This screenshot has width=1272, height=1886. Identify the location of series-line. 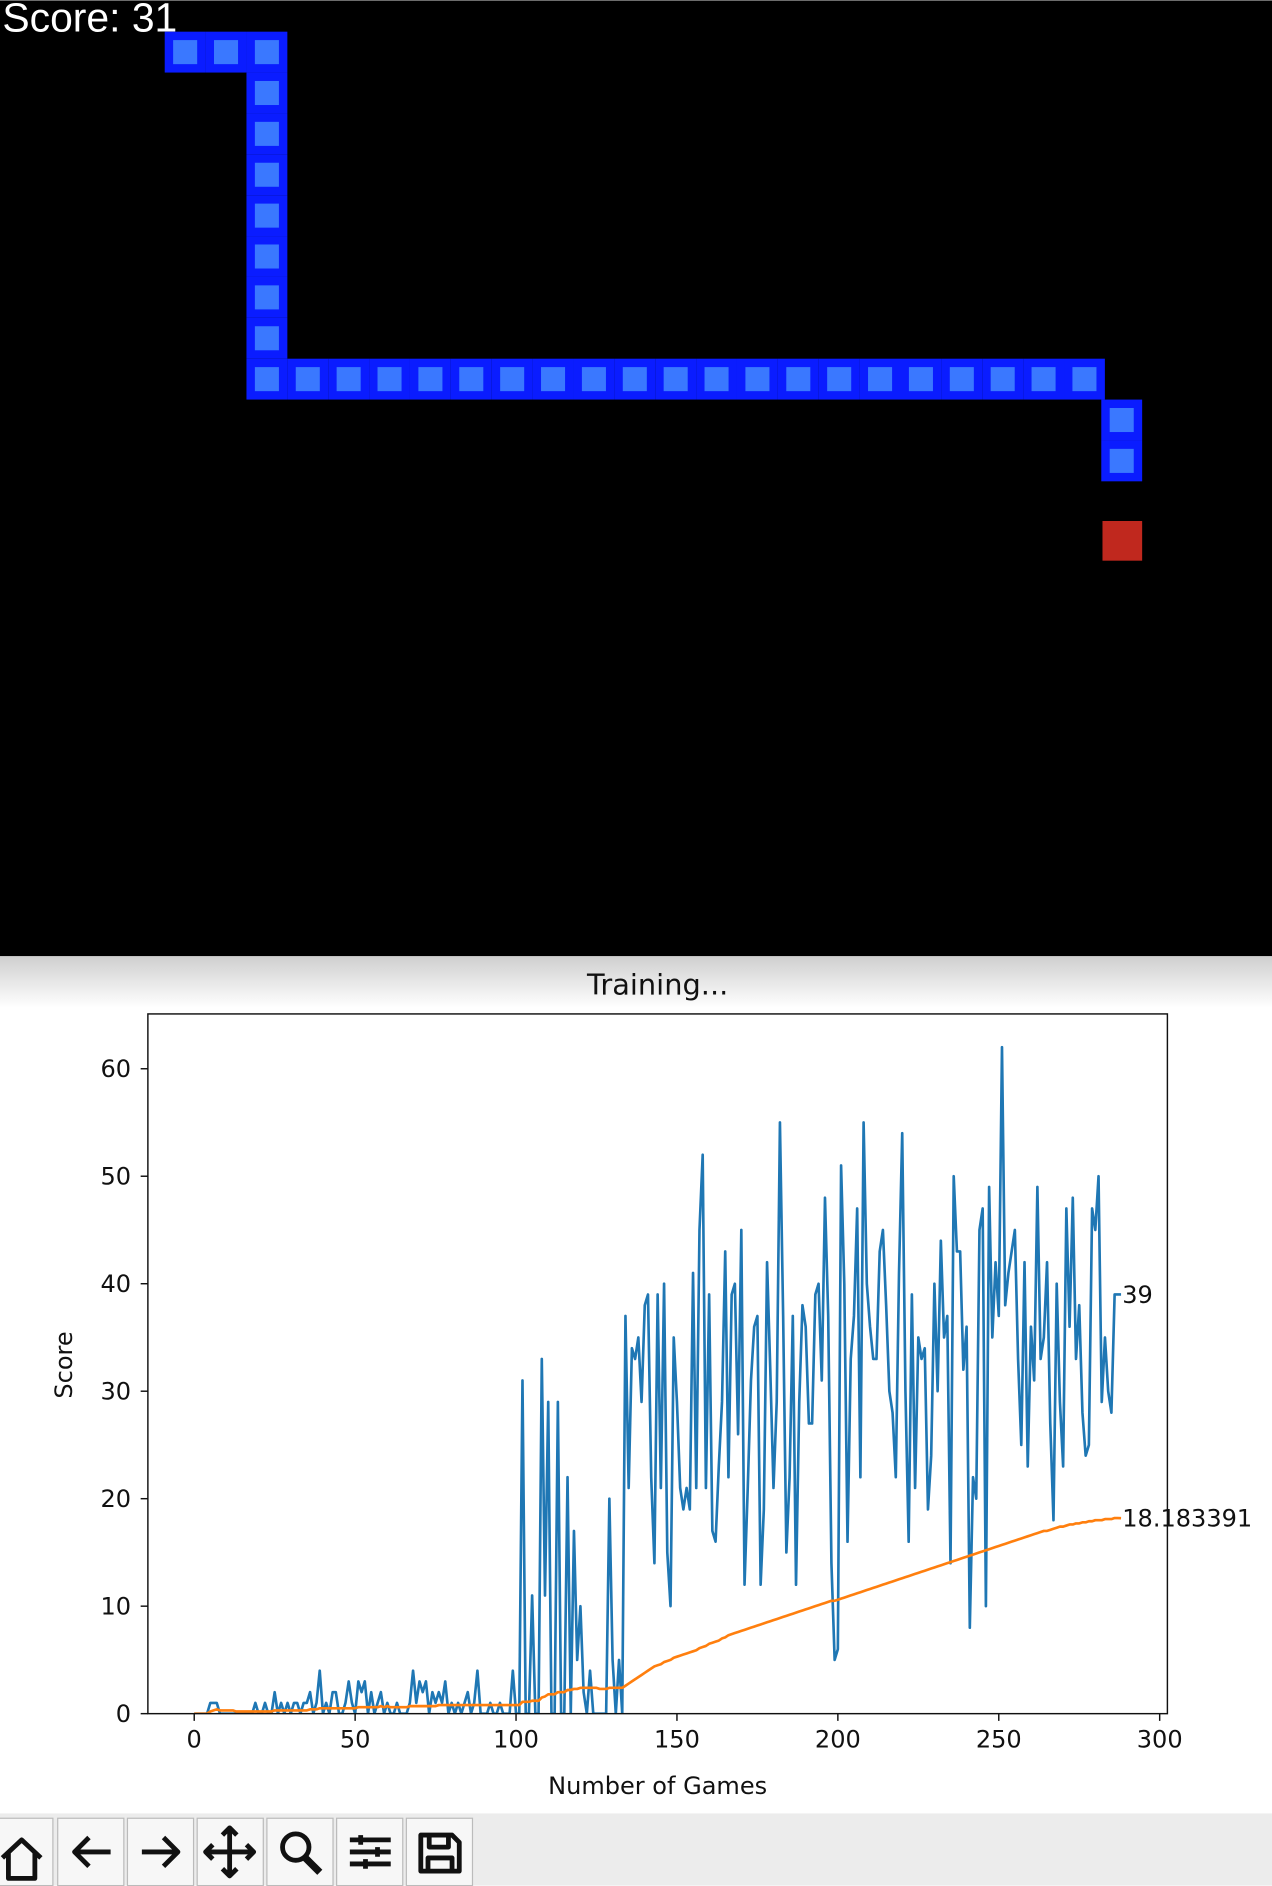
(658, 1615).